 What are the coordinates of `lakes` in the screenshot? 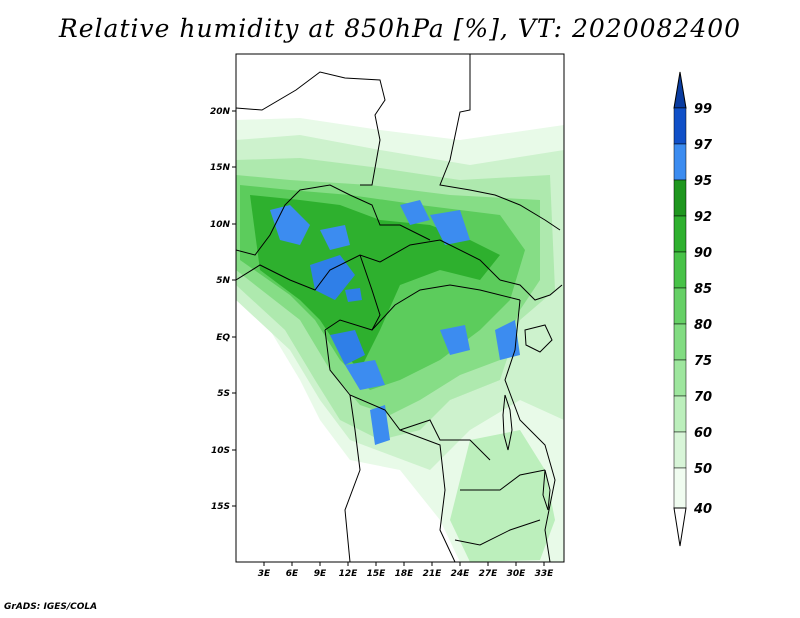 It's located at (527, 417).